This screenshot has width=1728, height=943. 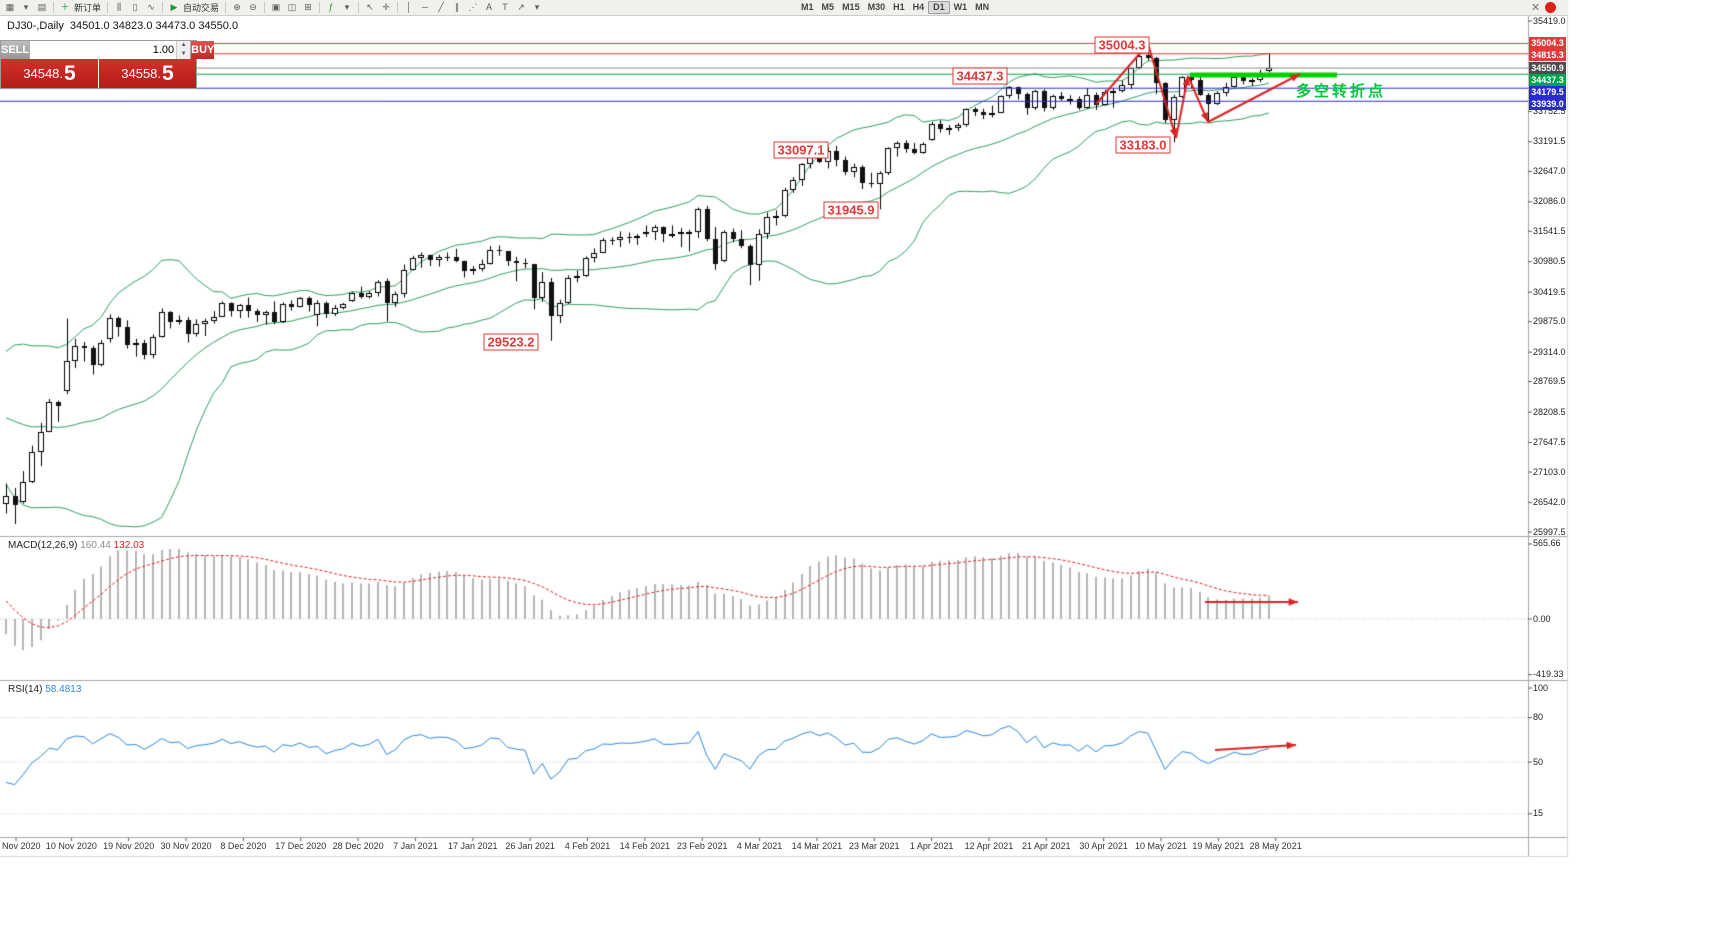 What do you see at coordinates (44, 689) in the screenshot?
I see `rsi-label: RSI(14) 58.4813` at bounding box center [44, 689].